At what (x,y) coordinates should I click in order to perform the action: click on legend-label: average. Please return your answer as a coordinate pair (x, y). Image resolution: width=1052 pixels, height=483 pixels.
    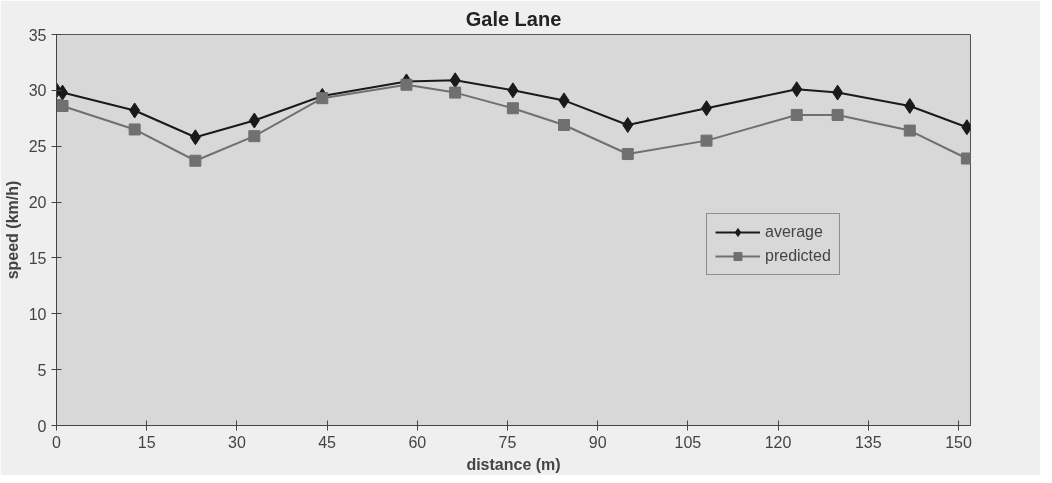
    Looking at the image, I should click on (794, 232).